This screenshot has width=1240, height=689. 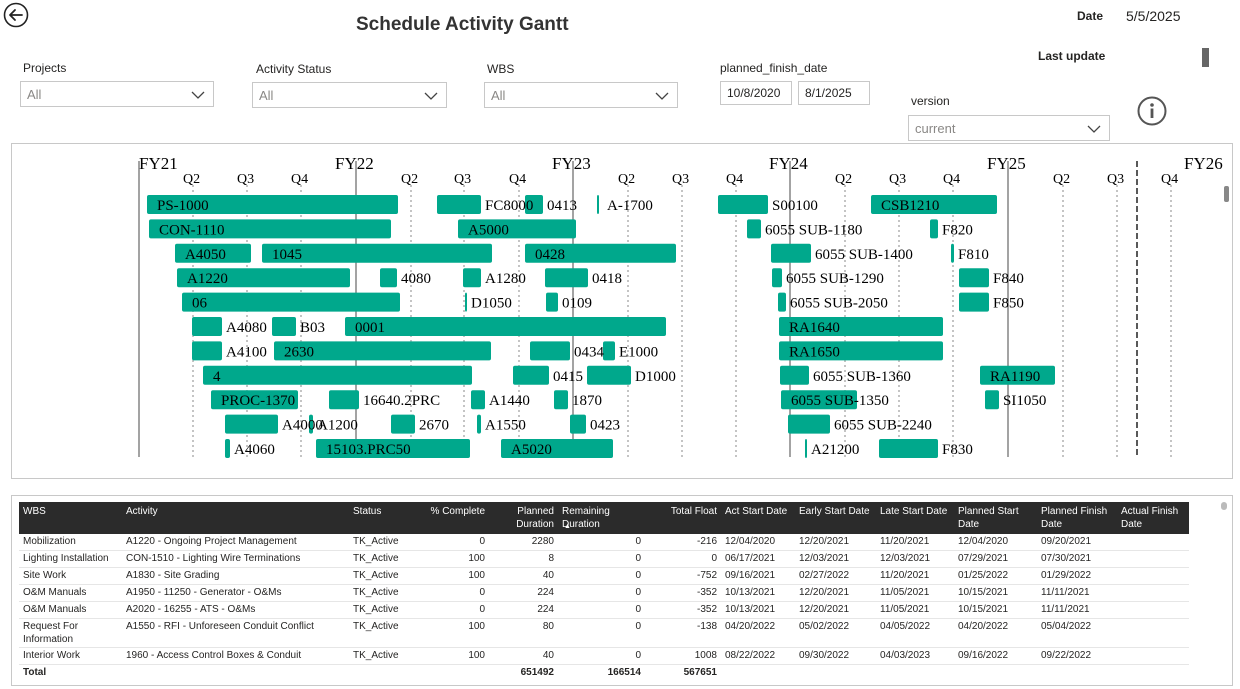 What do you see at coordinates (834, 93) in the screenshot?
I see `planned-finish-date-to-input: 8/1/2025` at bounding box center [834, 93].